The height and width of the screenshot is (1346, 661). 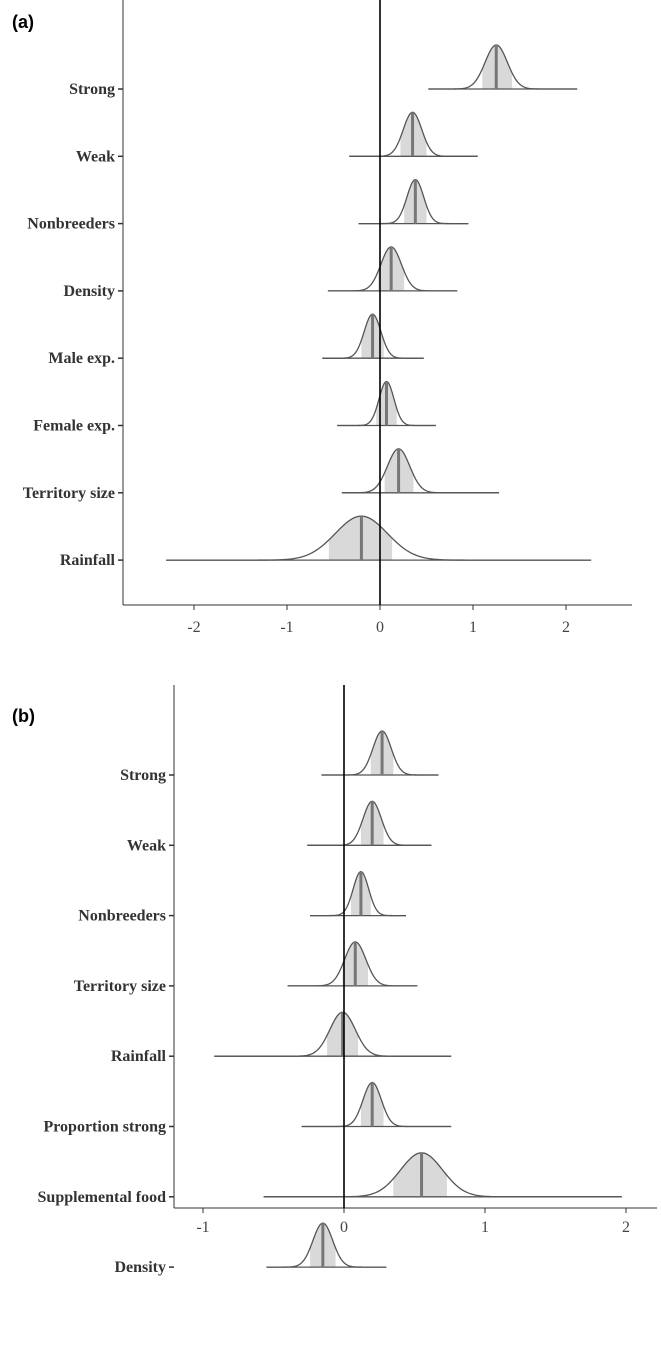 I want to click on y-tick-label: Supplemental food, so click(x=102, y=1197).